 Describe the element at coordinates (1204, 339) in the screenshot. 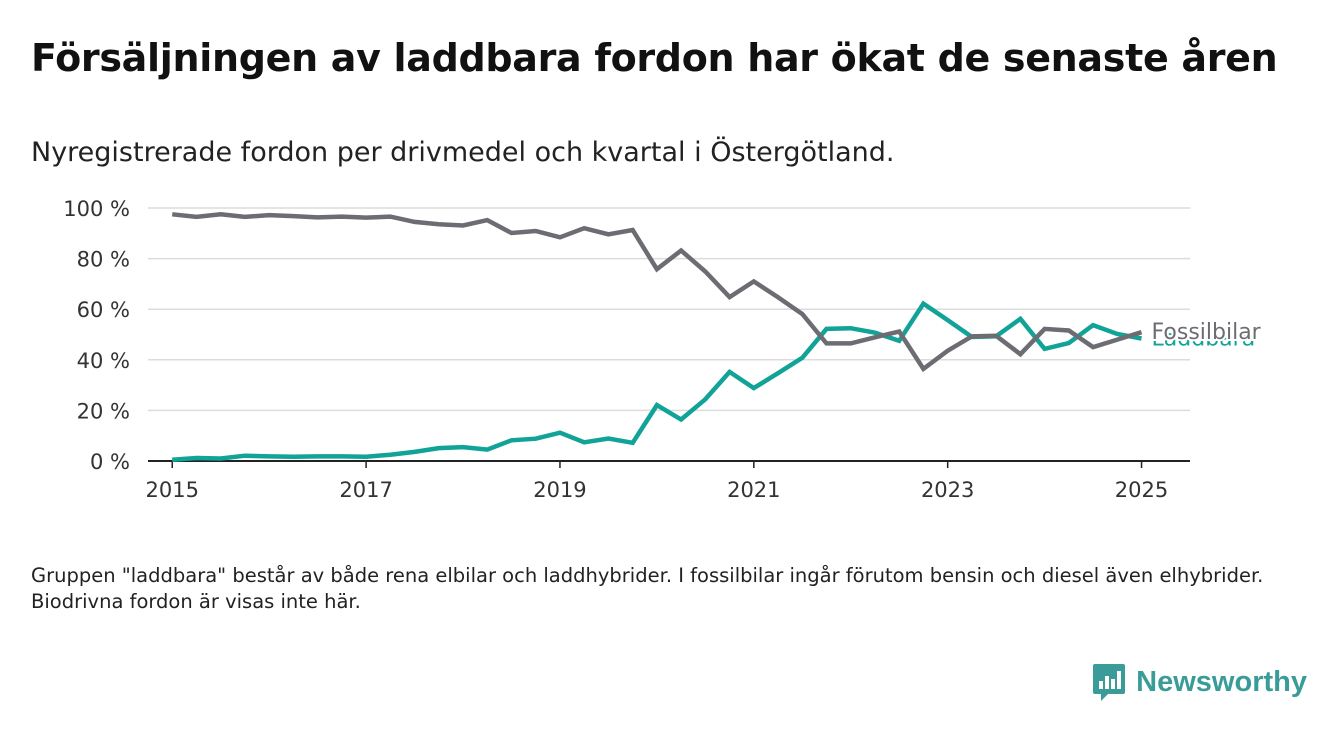

I see `series-label-laddbara: Laddbara` at that location.